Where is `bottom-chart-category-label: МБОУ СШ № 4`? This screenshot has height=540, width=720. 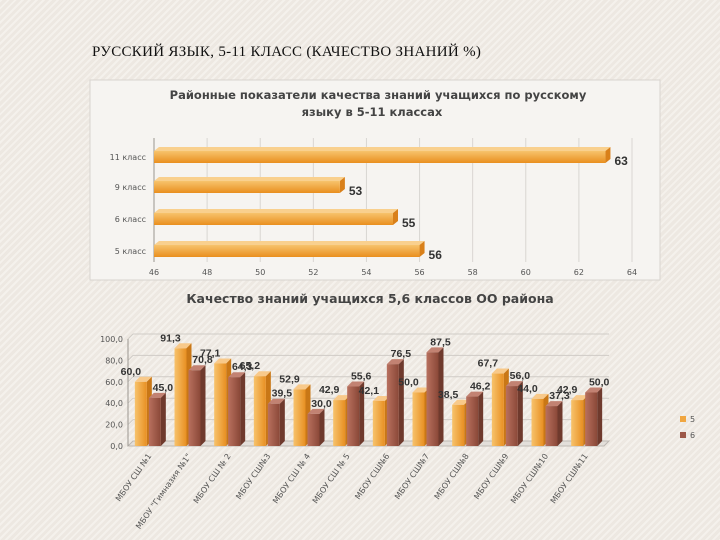
bottom-chart-category-label: МБОУ СШ № 4 is located at coordinates (291, 478).